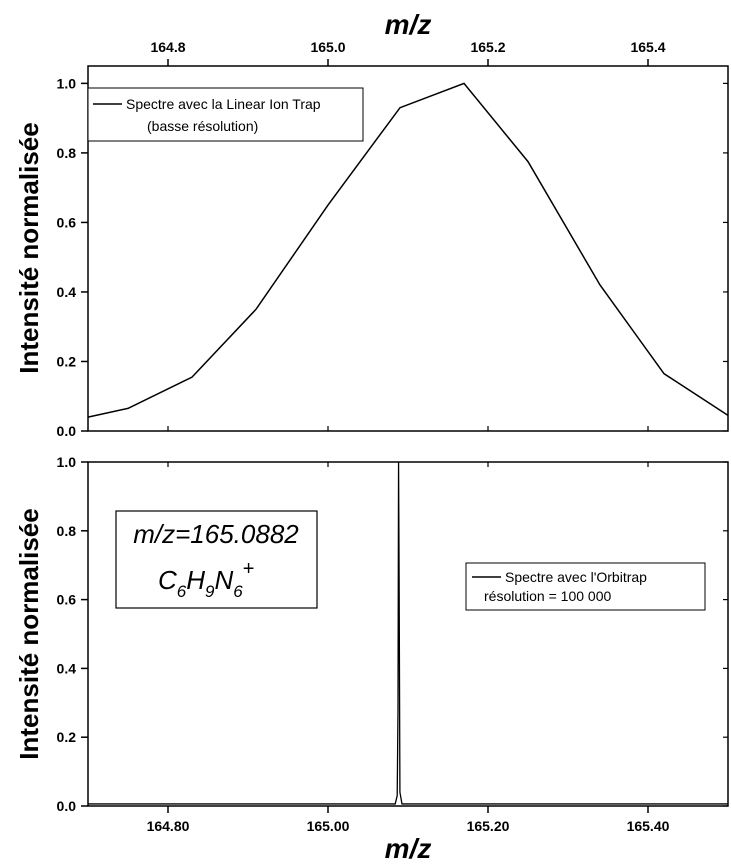 Image resolution: width=731 pixels, height=865 pixels. Describe the element at coordinates (67, 222) in the screenshot. I see `top-y-tick-label: 0.6` at that location.